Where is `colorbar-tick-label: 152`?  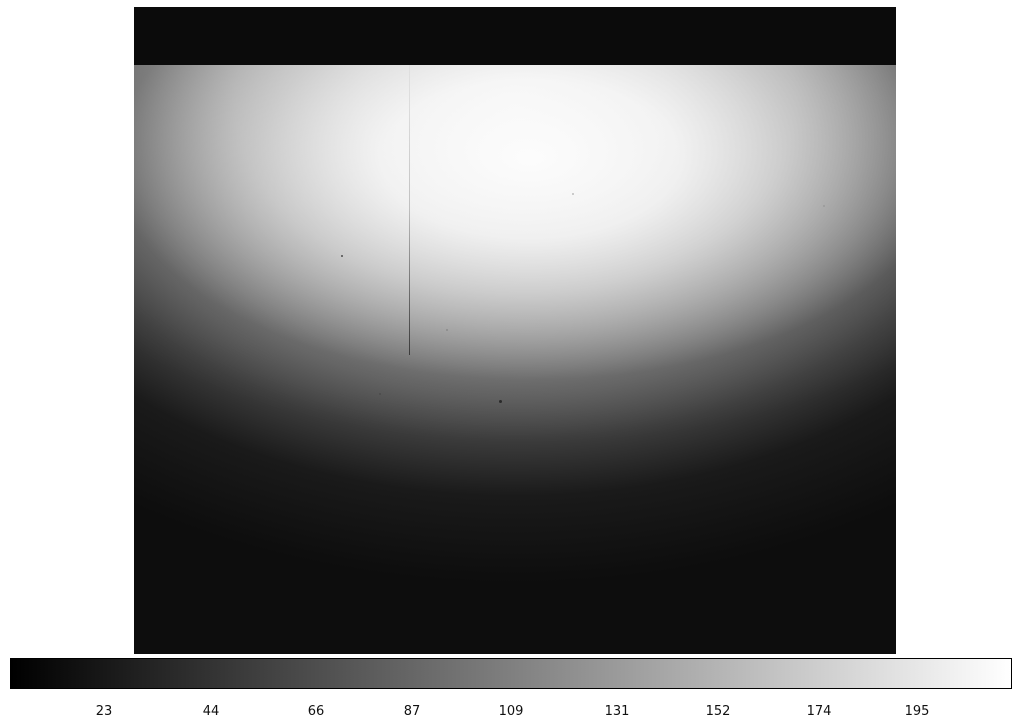
colorbar-tick-label: 152 is located at coordinates (718, 711).